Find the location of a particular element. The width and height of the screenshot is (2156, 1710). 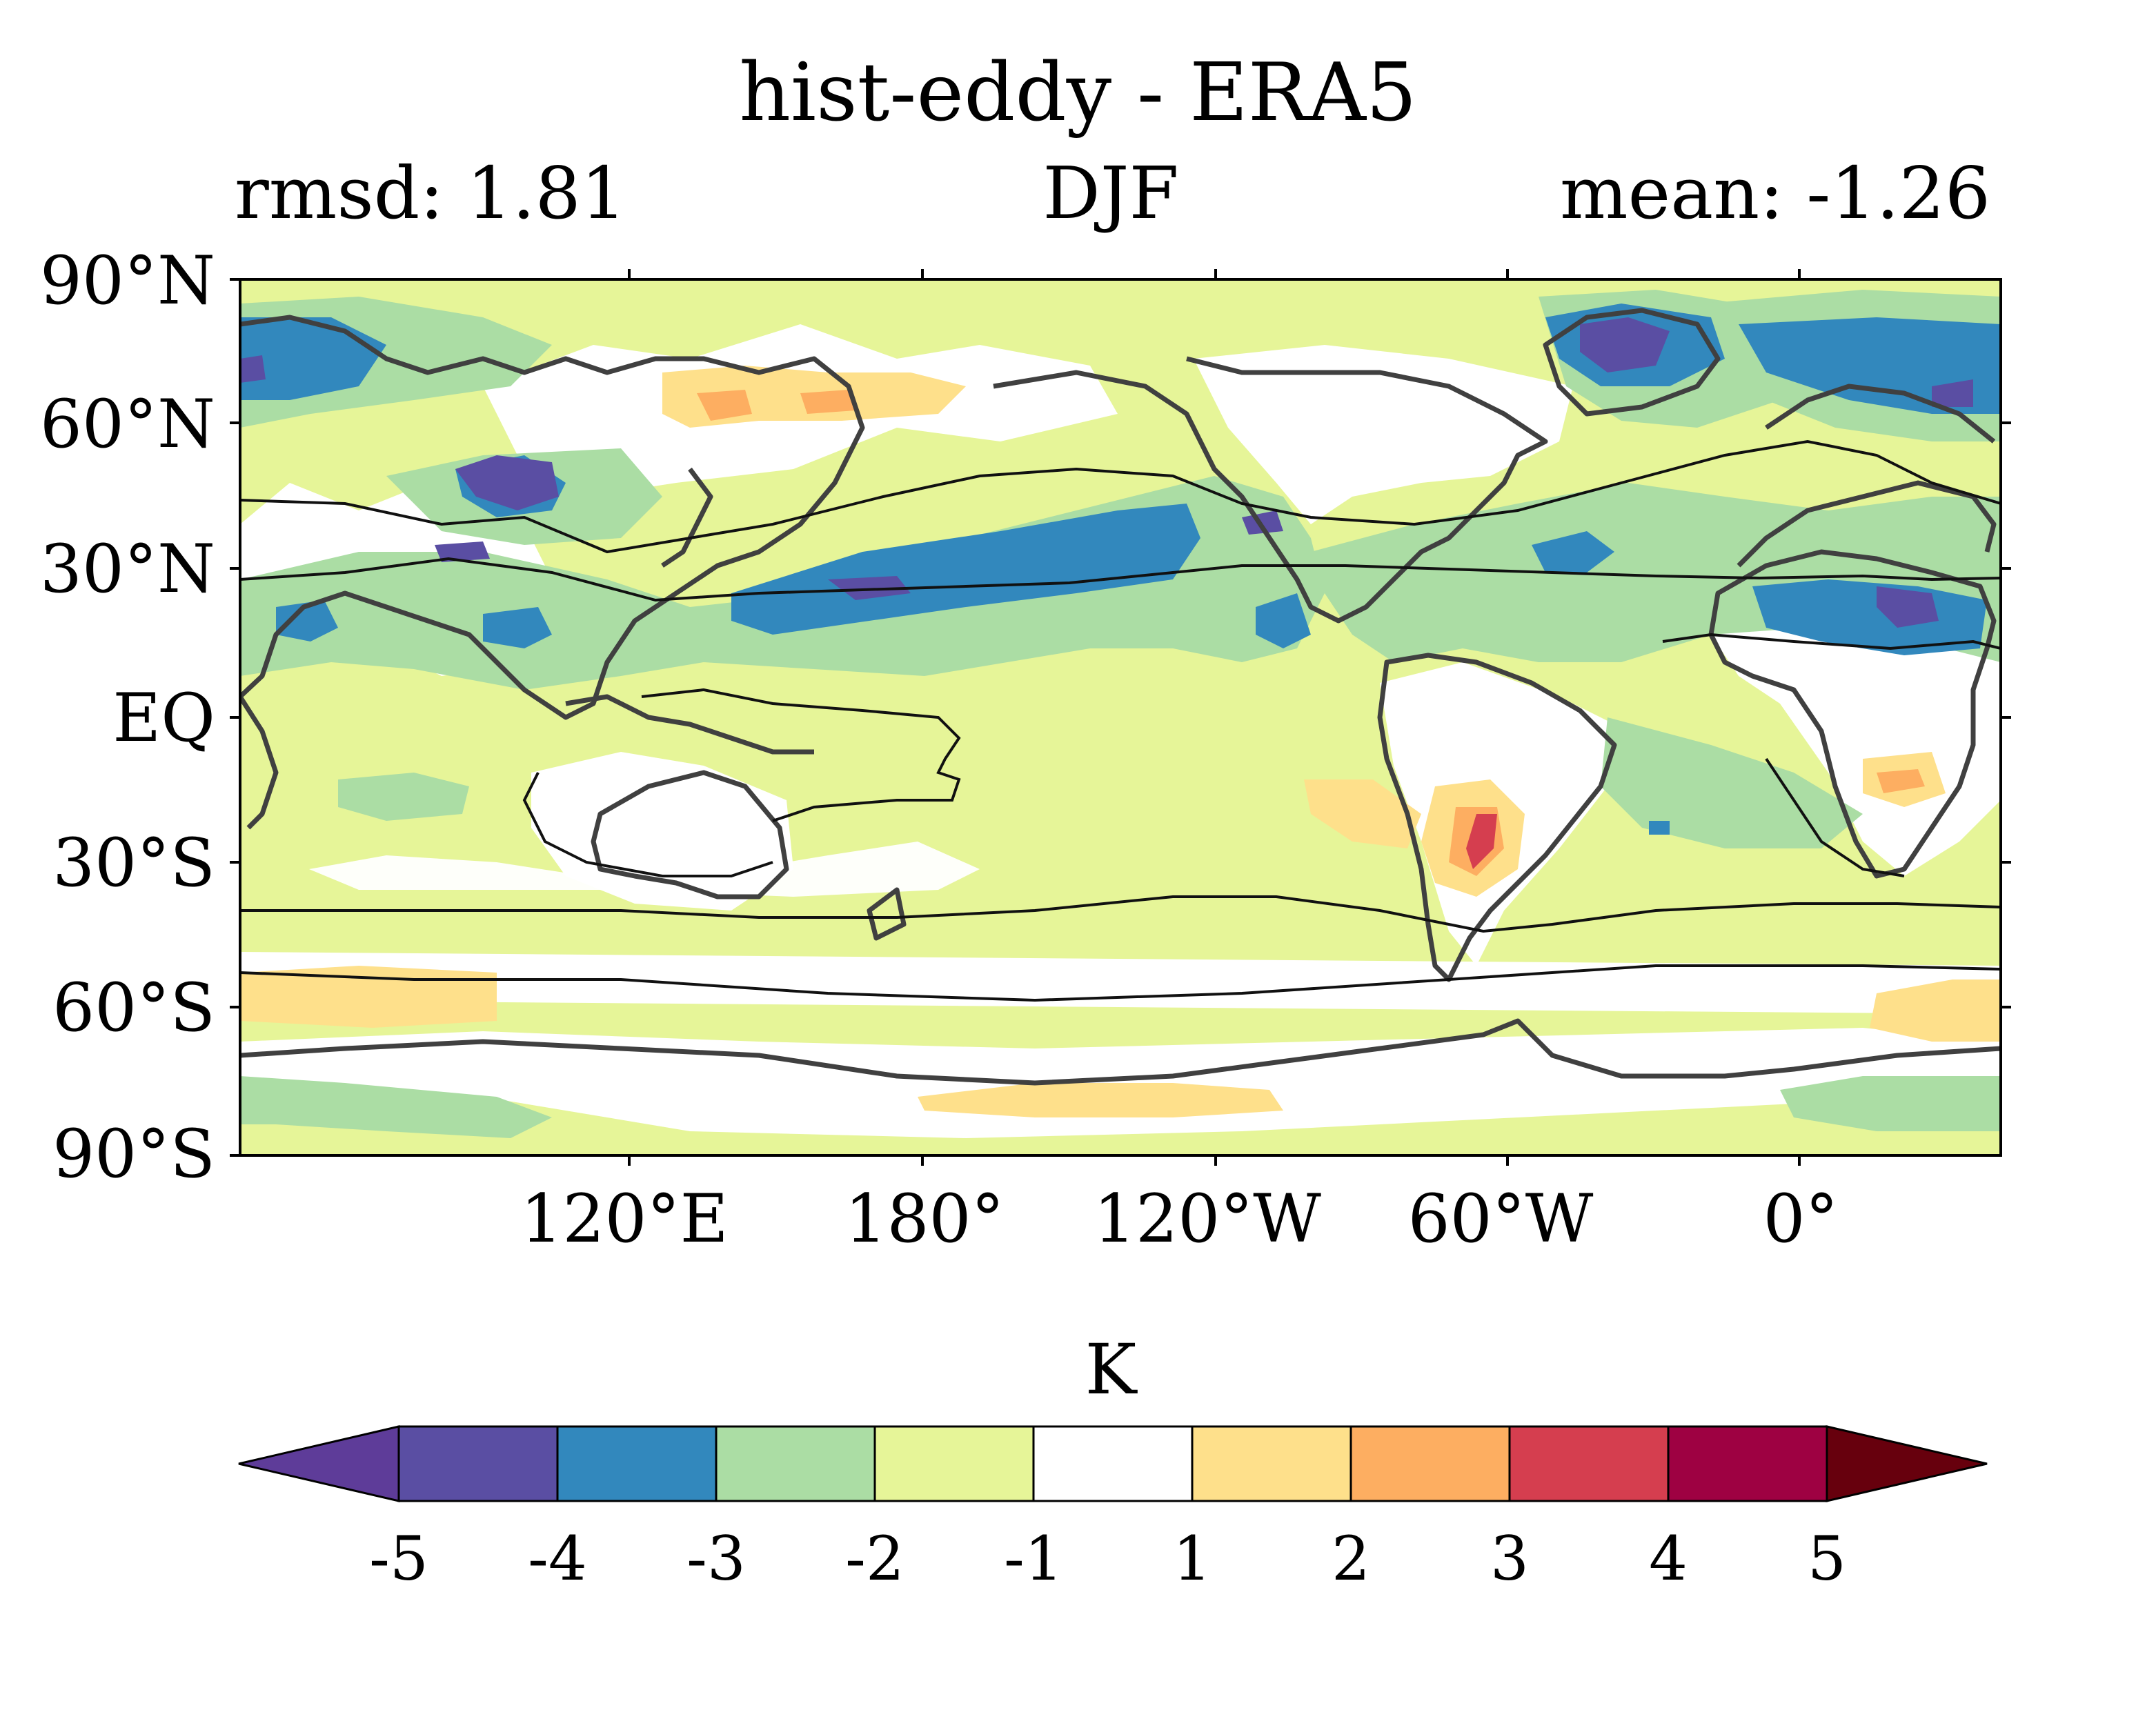

lon-label-120e: 120°E is located at coordinates (624, 1218).